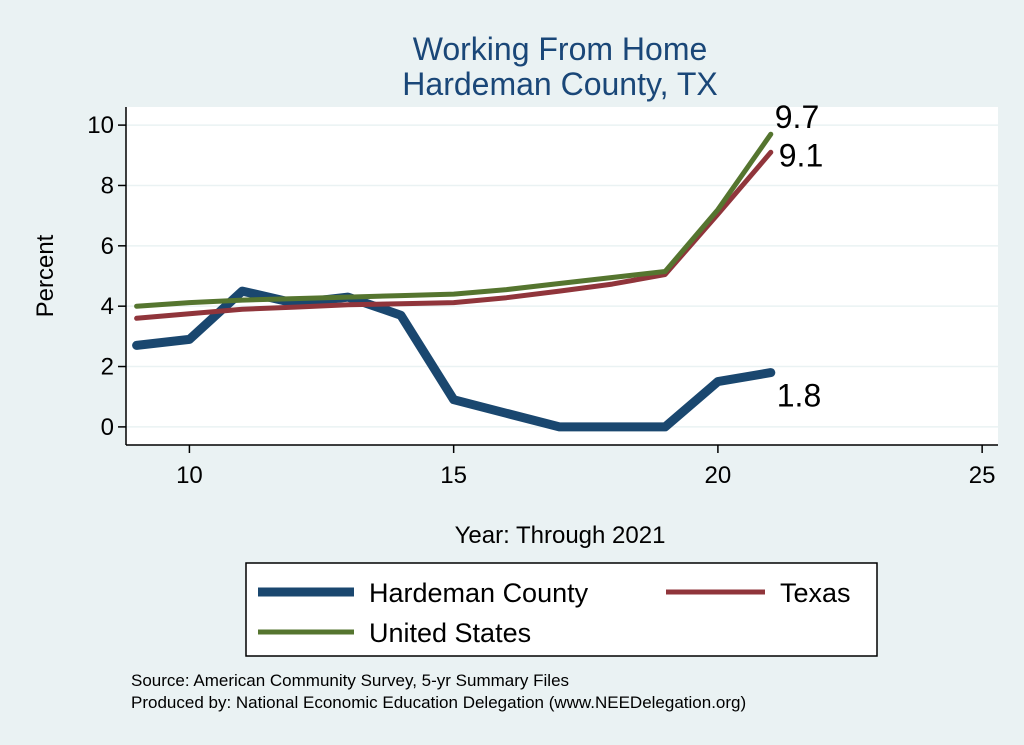 This screenshot has width=1024, height=745. What do you see at coordinates (815, 593) in the screenshot?
I see `legend-label-texas: Texas` at bounding box center [815, 593].